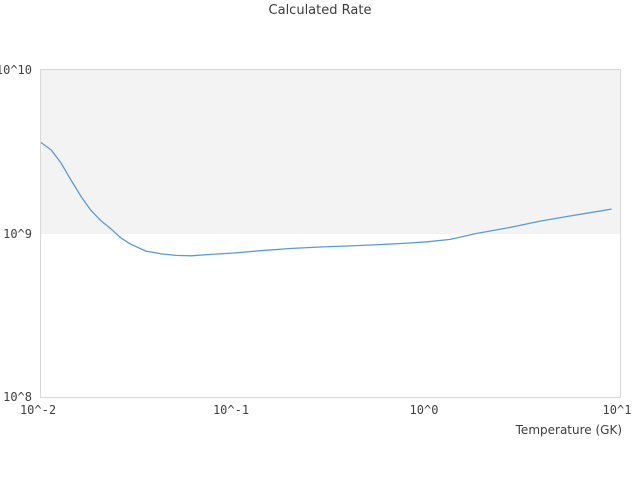 This screenshot has height=480, width=640. What do you see at coordinates (231, 410) in the screenshot?
I see `x-tick-label: 10^-1` at bounding box center [231, 410].